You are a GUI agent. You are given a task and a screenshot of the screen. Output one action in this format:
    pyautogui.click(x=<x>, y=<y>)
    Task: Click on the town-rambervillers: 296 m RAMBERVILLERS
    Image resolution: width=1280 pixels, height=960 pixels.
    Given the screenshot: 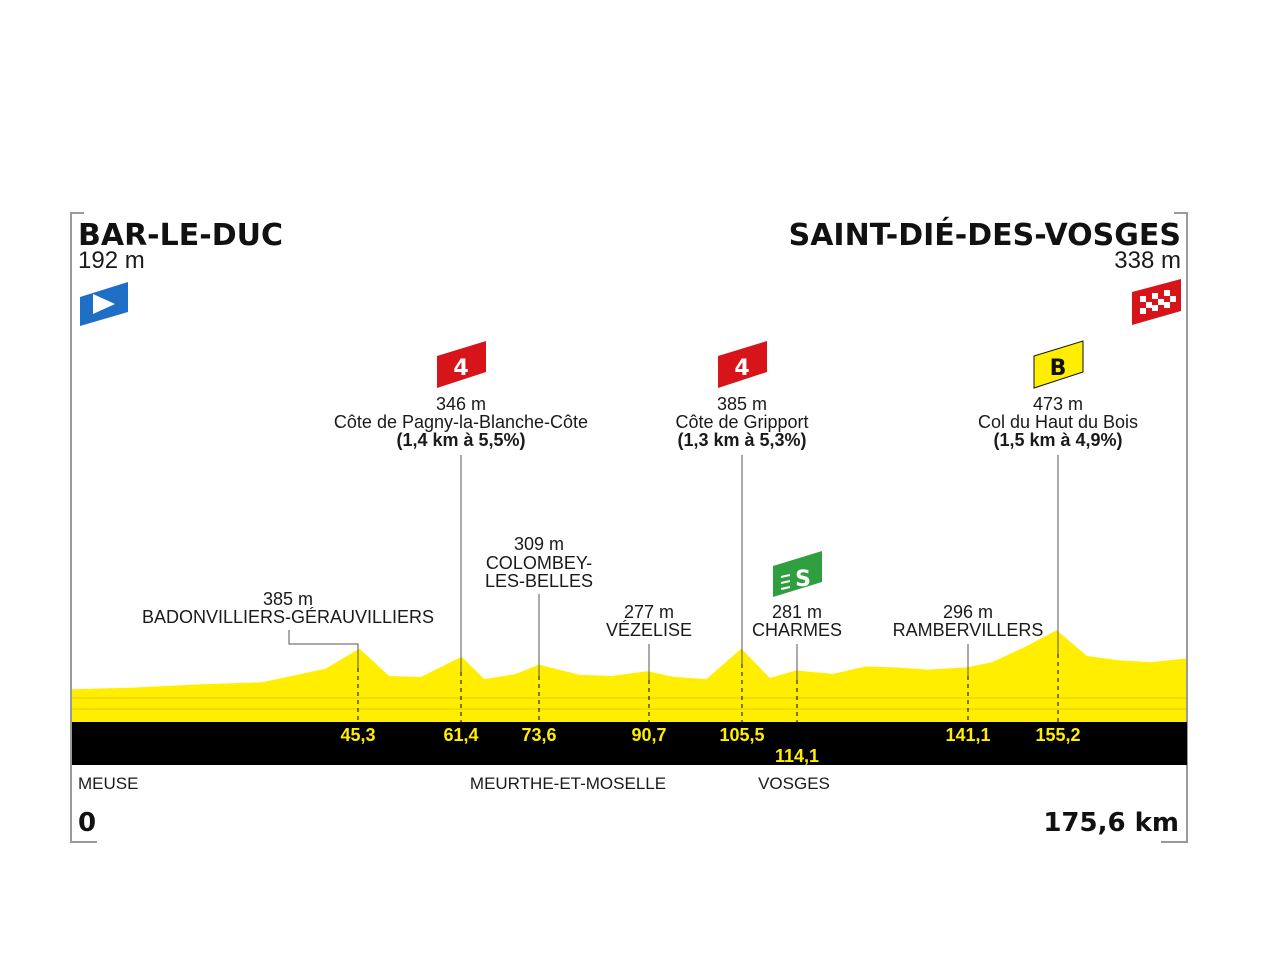 What is the action you would take?
    pyautogui.click(x=968, y=621)
    